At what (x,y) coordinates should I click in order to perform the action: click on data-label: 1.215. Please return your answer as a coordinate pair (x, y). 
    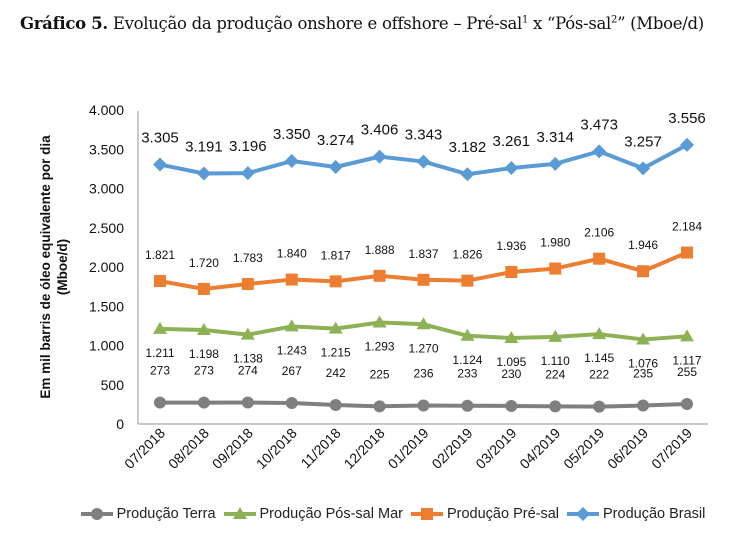
    Looking at the image, I should click on (336, 353).